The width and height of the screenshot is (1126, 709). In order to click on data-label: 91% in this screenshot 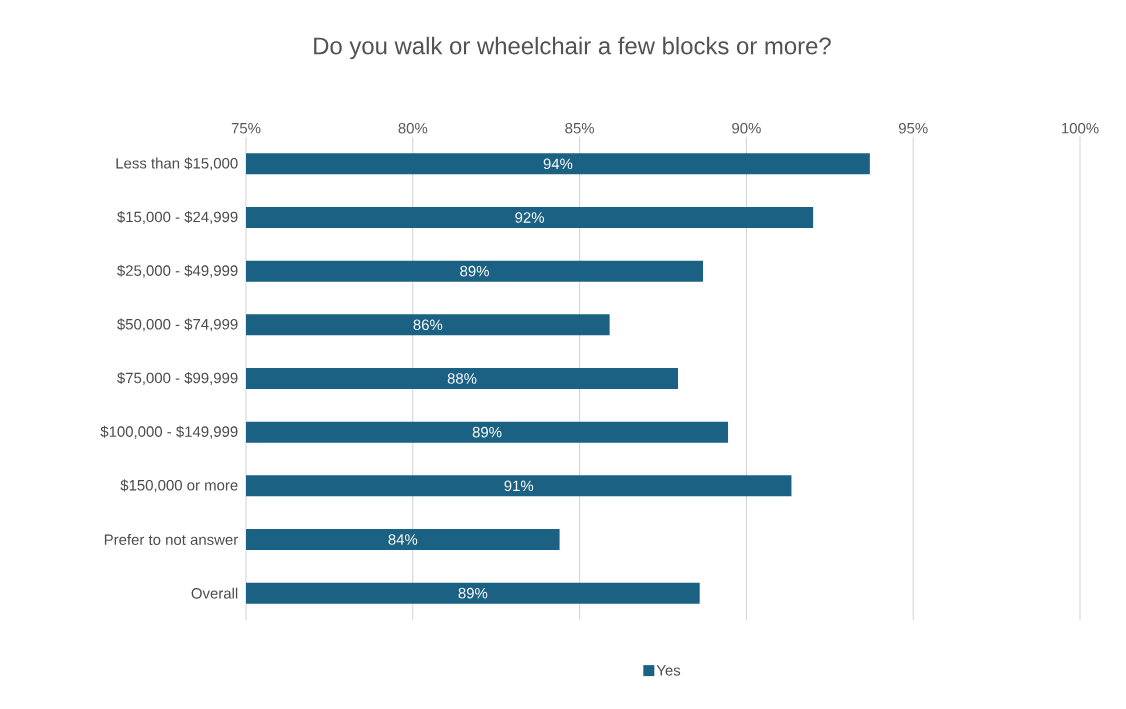, I will do `click(519, 486)`.